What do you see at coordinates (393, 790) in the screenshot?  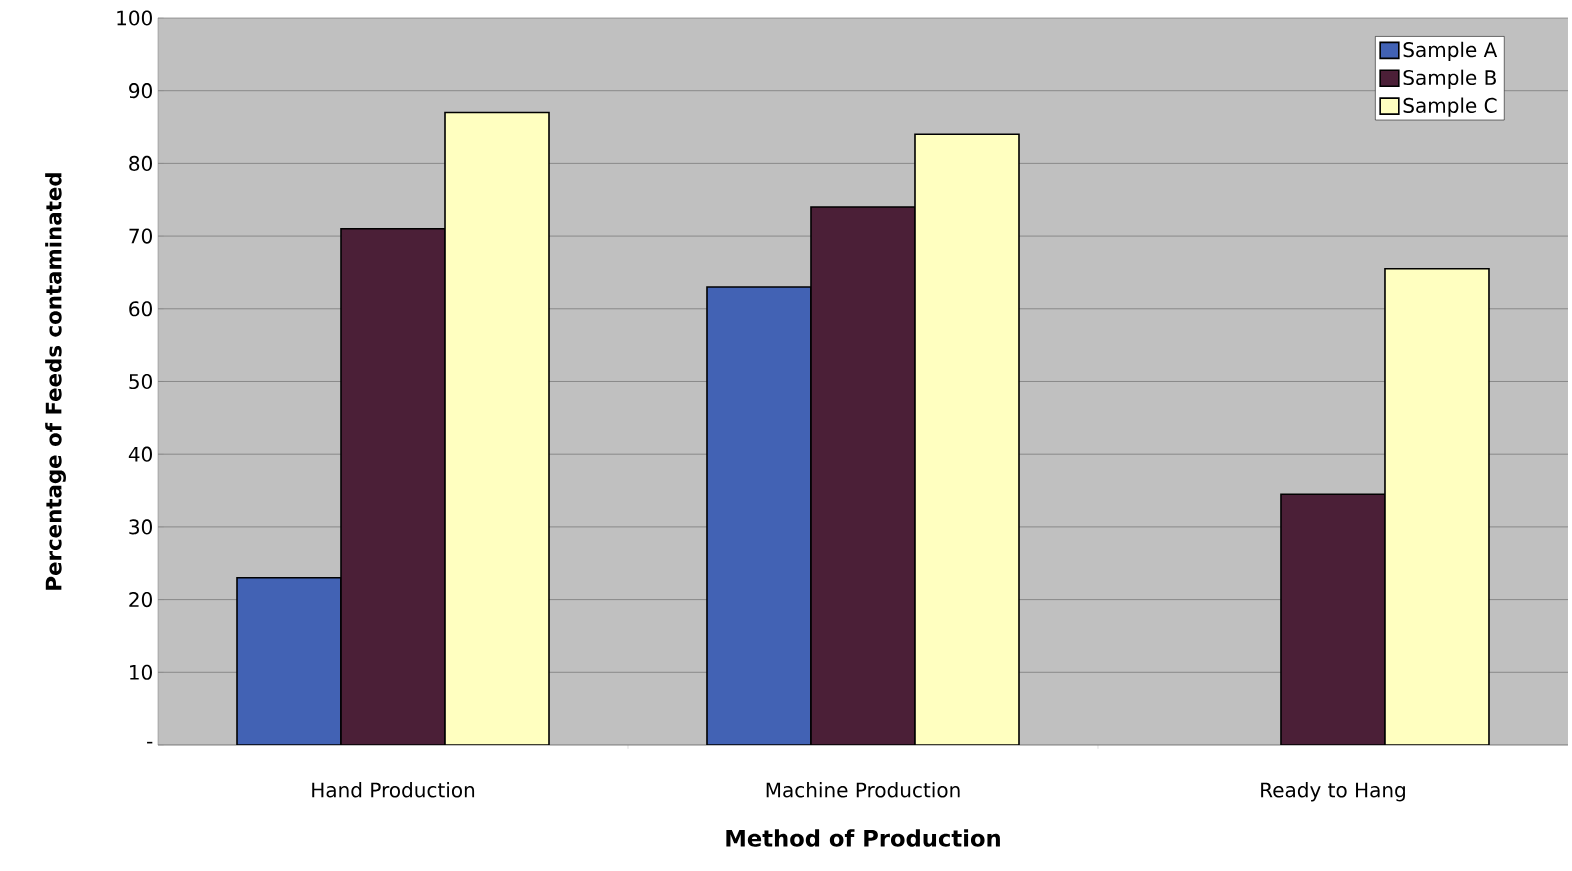 I see `x-tick-label: Hand Production` at bounding box center [393, 790].